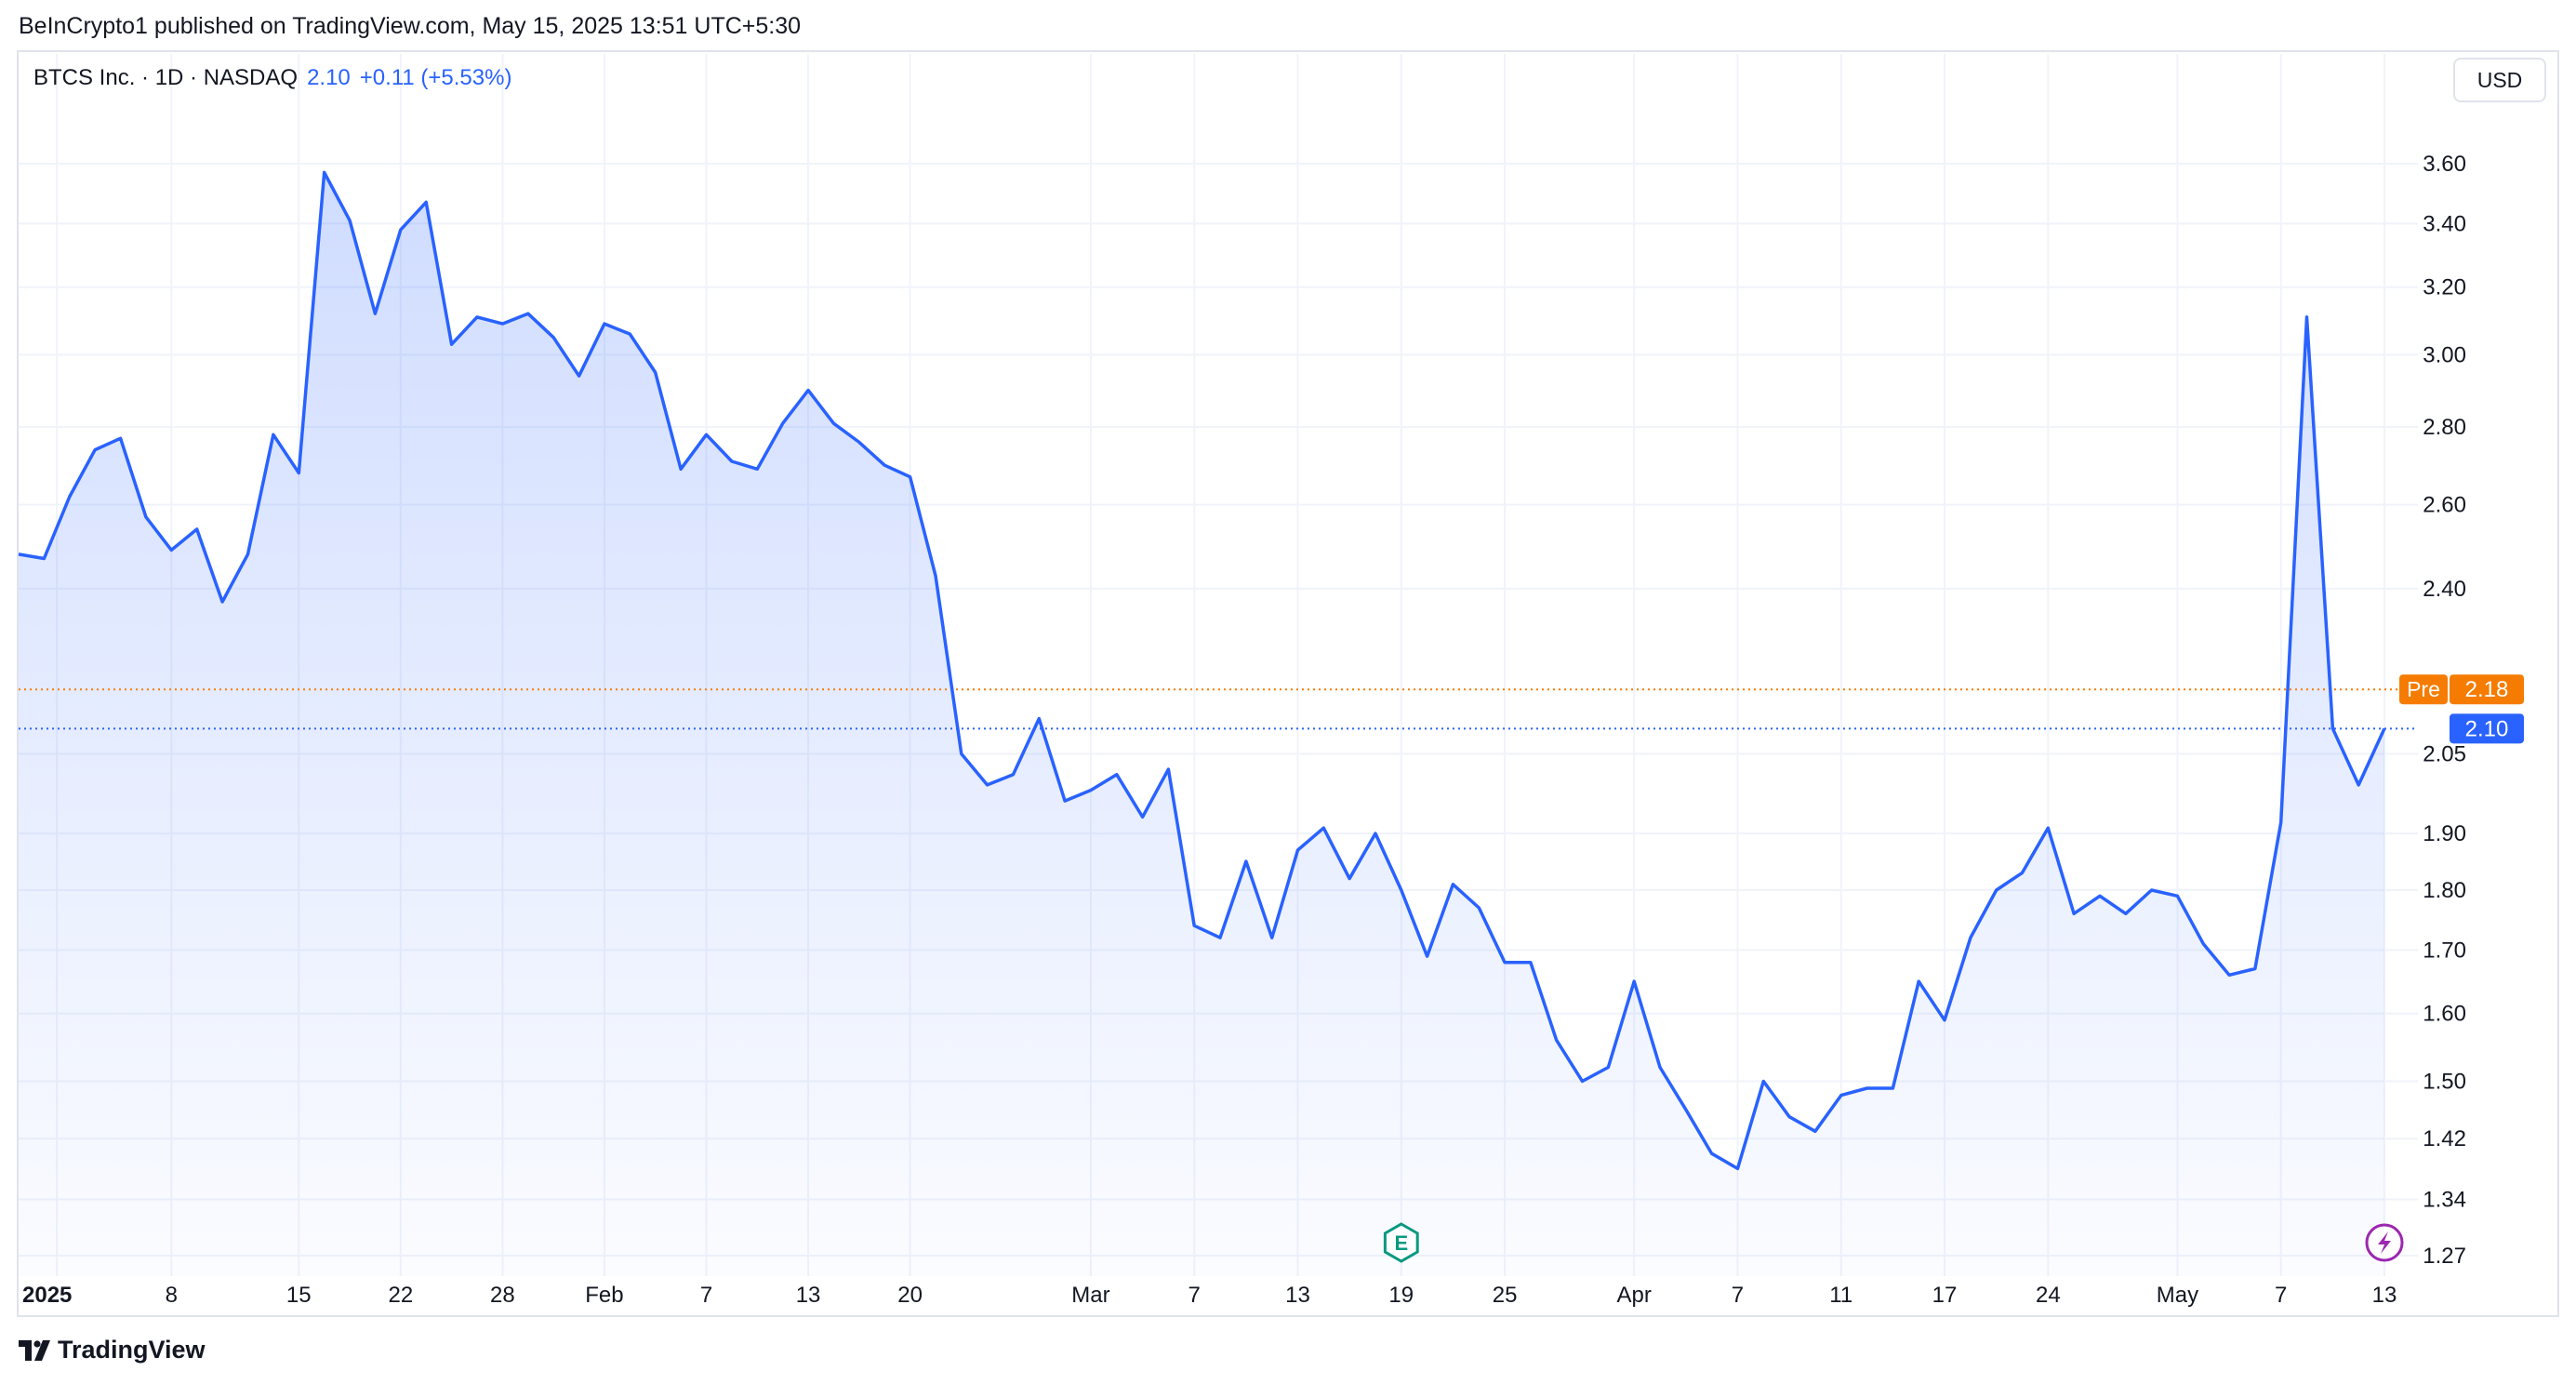 This screenshot has height=1384, width=2576. Describe the element at coordinates (2444, 1256) in the screenshot. I see `y-tick-label: 1.27` at that location.